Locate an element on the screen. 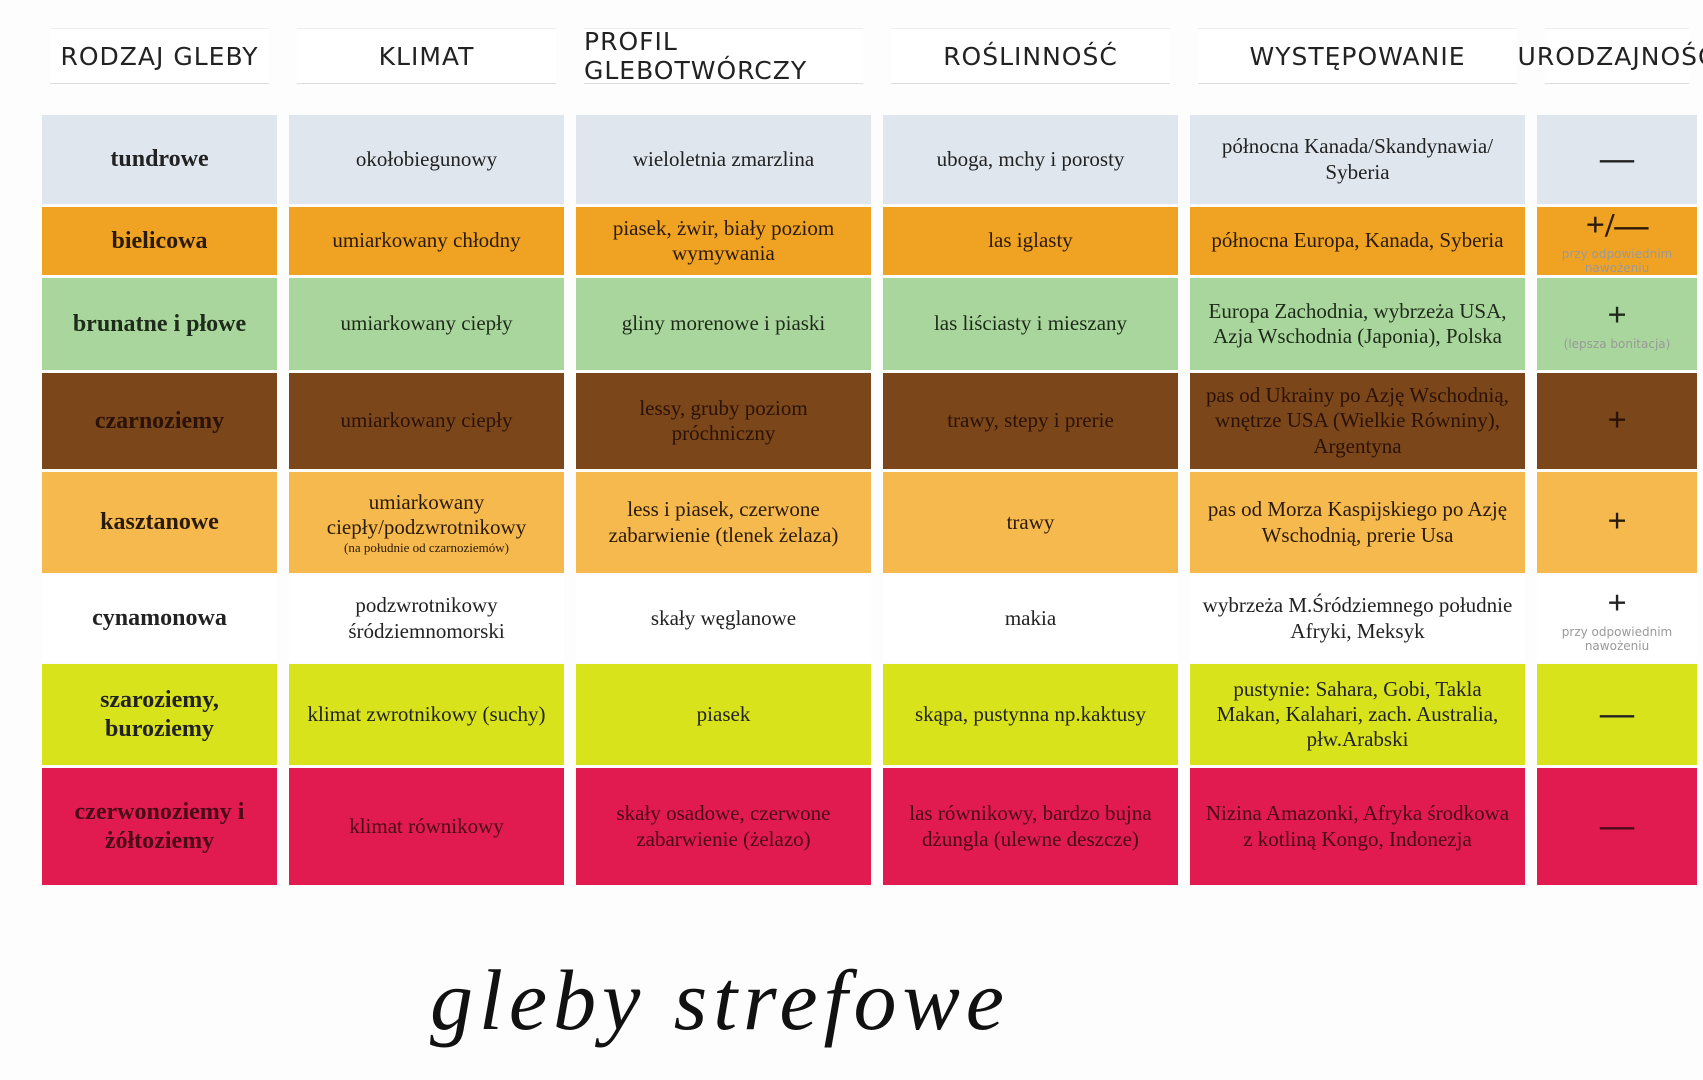 The width and height of the screenshot is (1703, 1080). cell-text: trawy is located at coordinates (1030, 521).